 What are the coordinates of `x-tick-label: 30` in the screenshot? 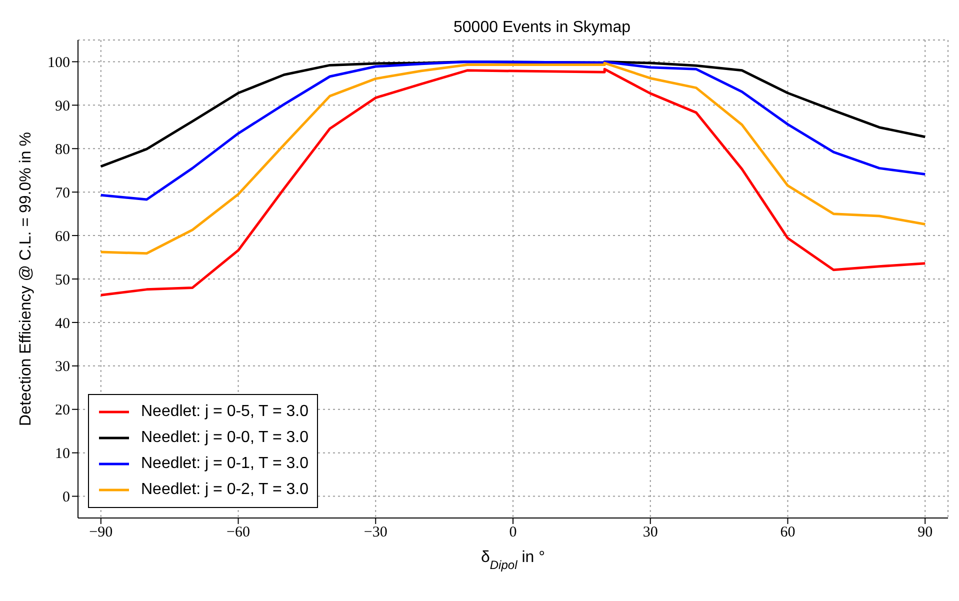 It's located at (650, 532).